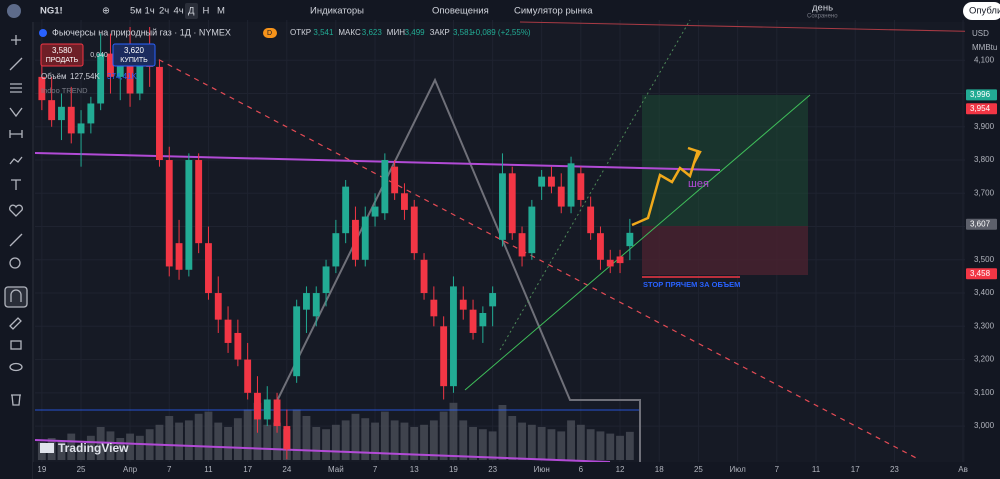 The width and height of the screenshot is (1000, 479). I want to click on currency: USD, so click(980, 33).